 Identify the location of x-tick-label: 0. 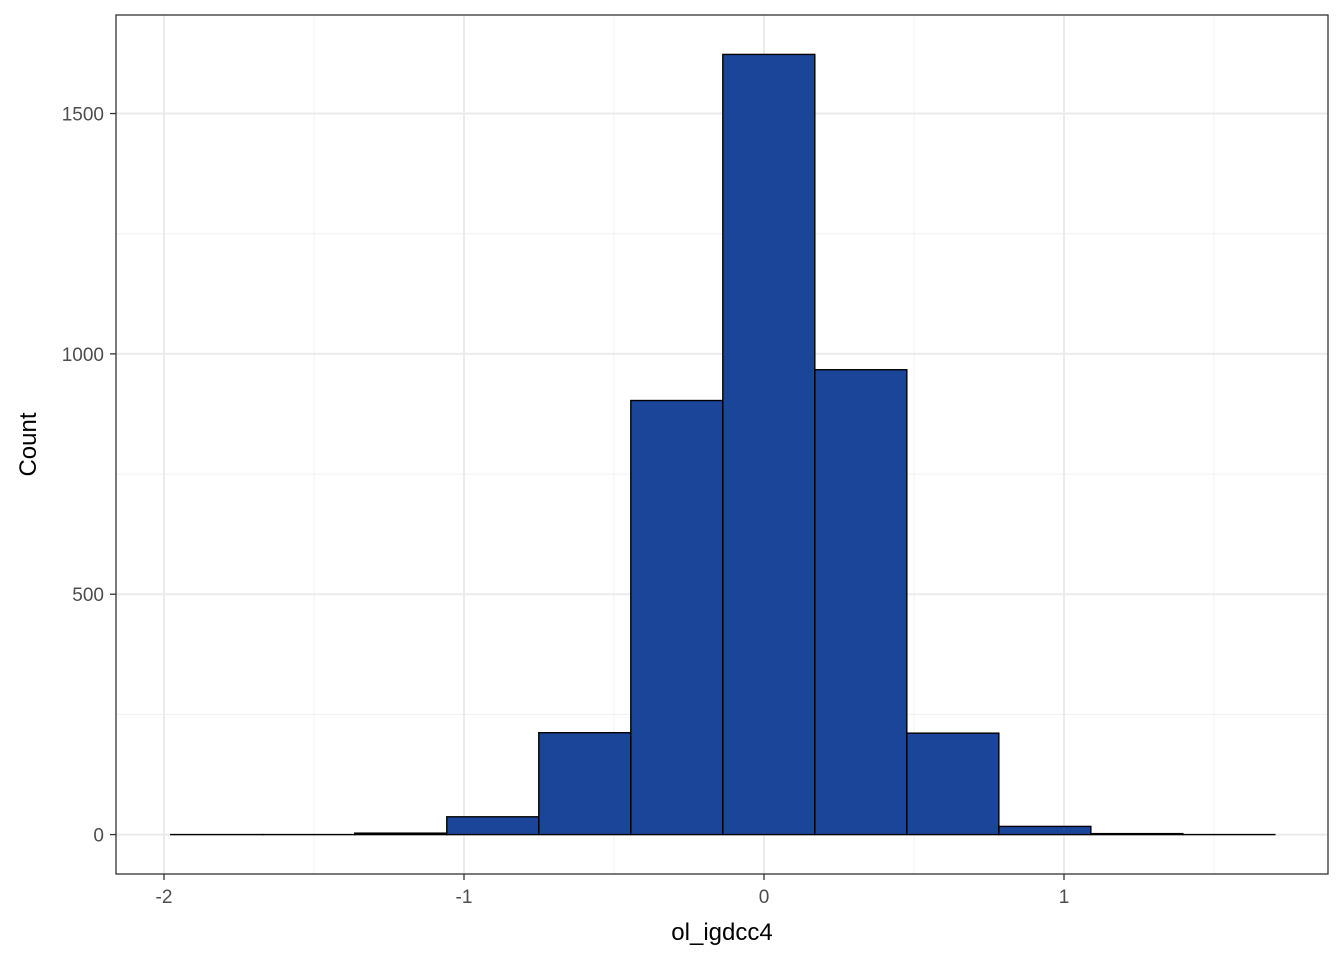
(764, 897).